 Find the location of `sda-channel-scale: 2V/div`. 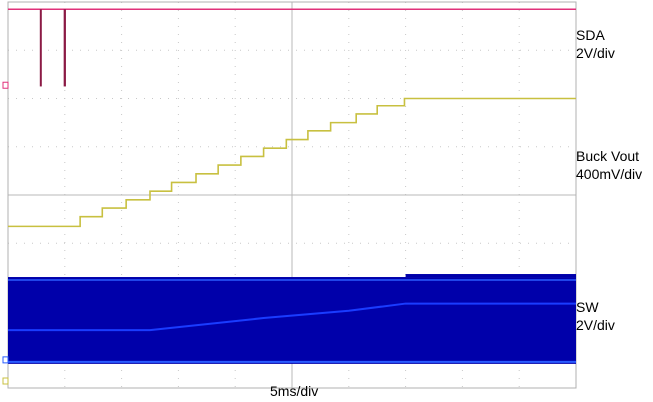

sda-channel-scale: 2V/div is located at coordinates (595, 53).